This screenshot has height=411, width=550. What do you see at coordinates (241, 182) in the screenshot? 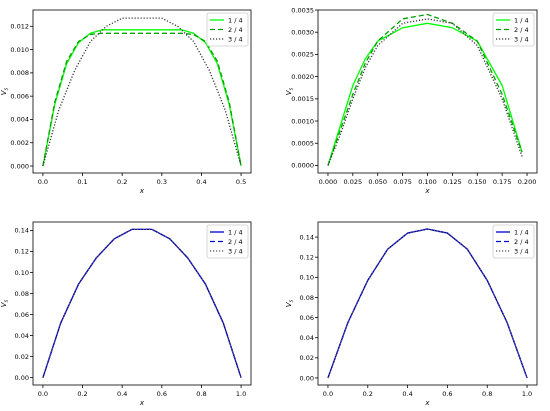
I see `x-tick-label: 0.5` at bounding box center [241, 182].